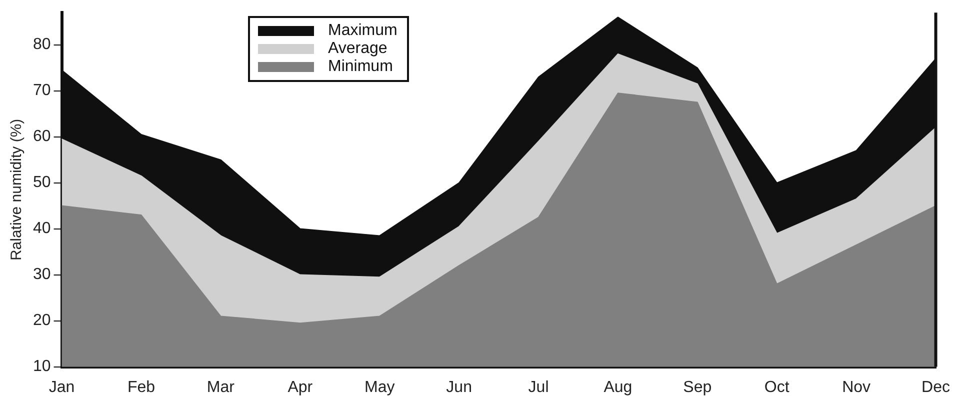 This screenshot has width=953, height=402. Describe the element at coordinates (363, 31) in the screenshot. I see `legend-label: Maximum` at that location.